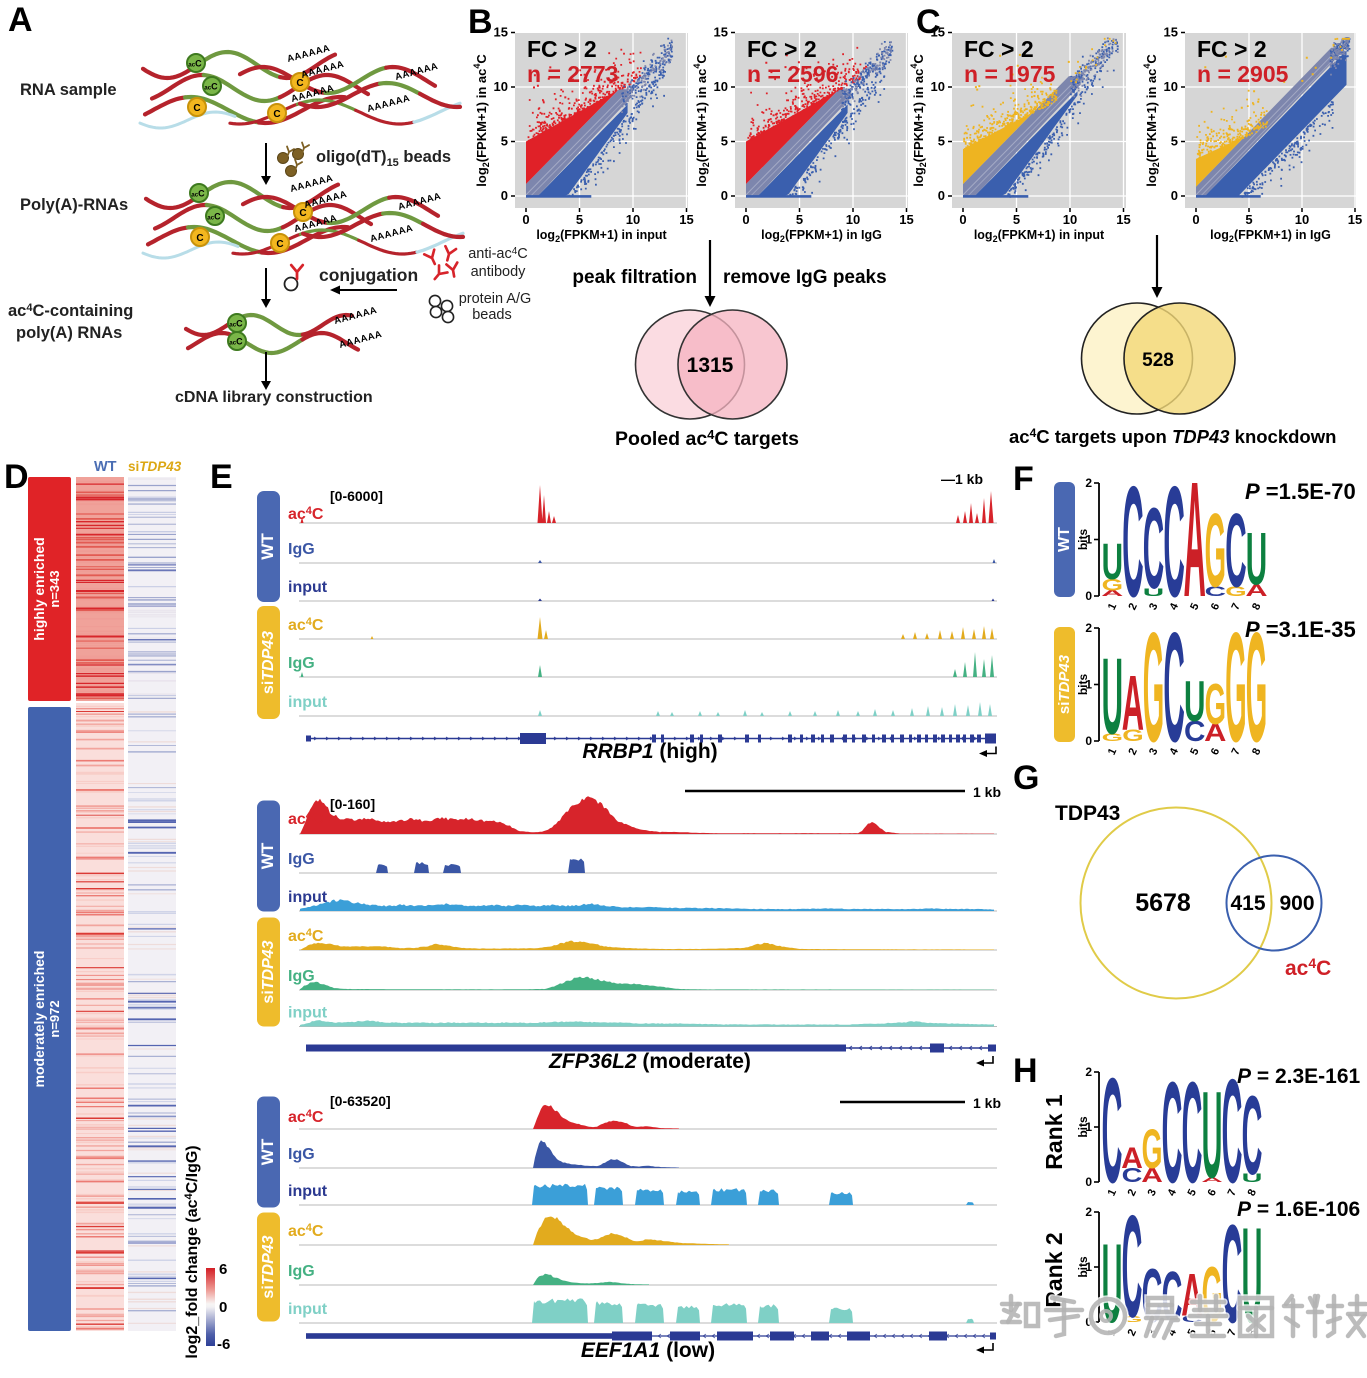 The width and height of the screenshot is (1367, 1378). I want to click on svg-text: ac4C-containing, so click(70, 311).